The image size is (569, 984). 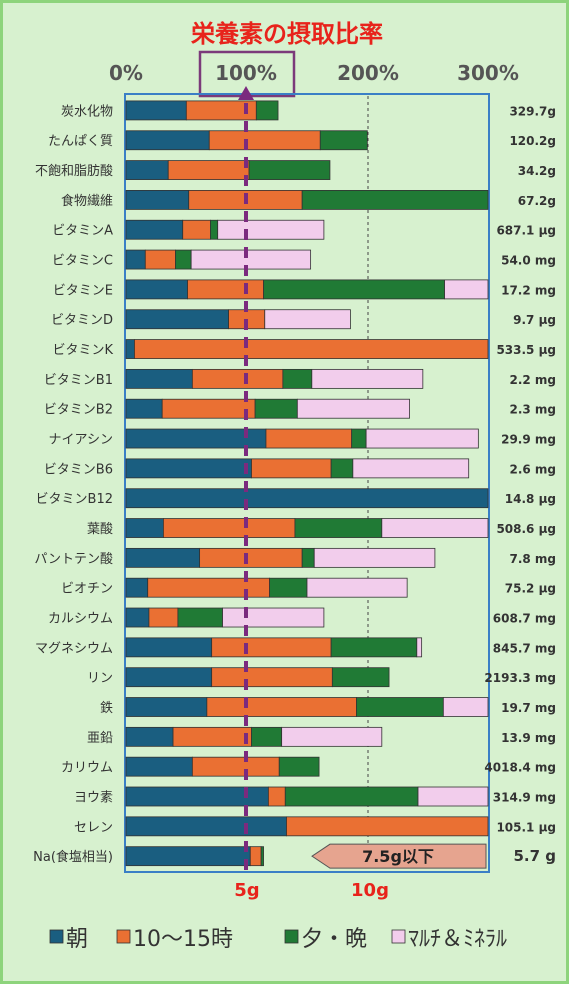 I want to click on category-label: 亜鉛, so click(x=100, y=738).